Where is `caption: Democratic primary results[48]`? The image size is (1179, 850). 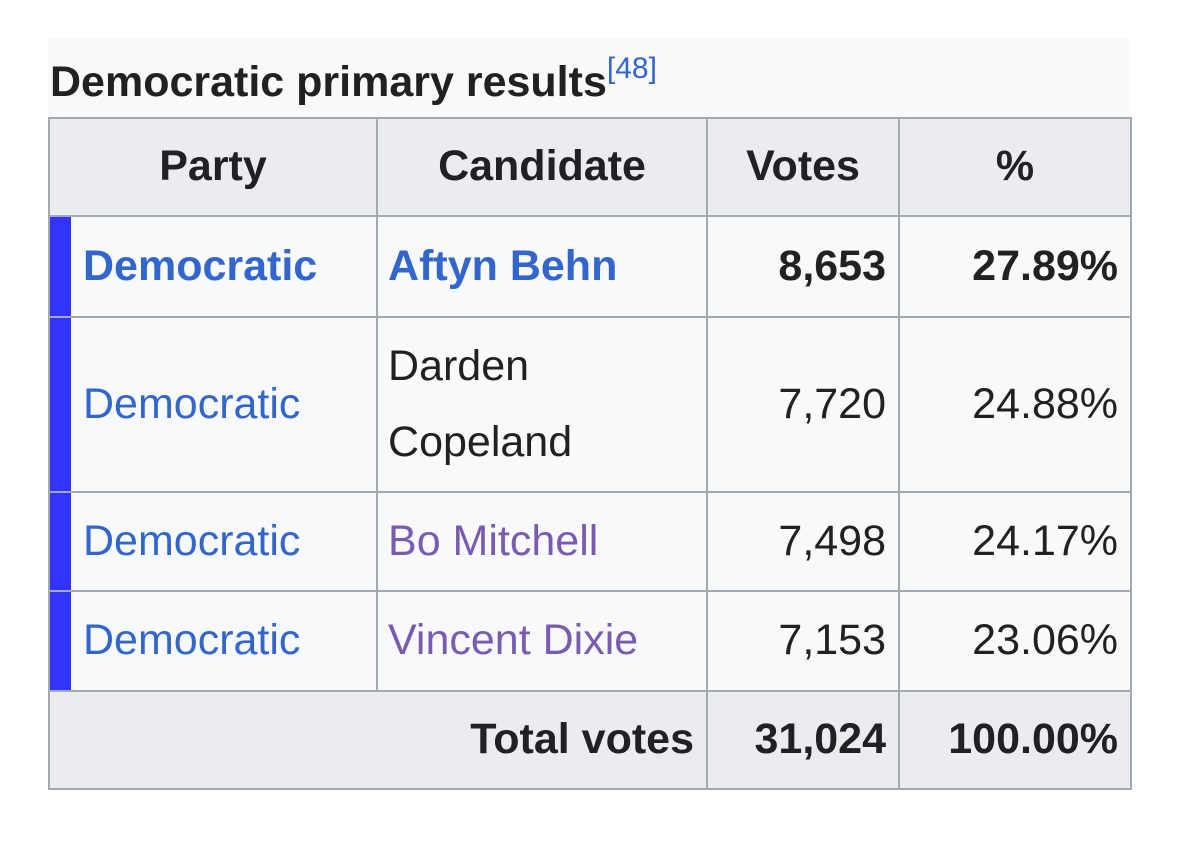
caption: Democratic primary results[48] is located at coordinates (589, 77).